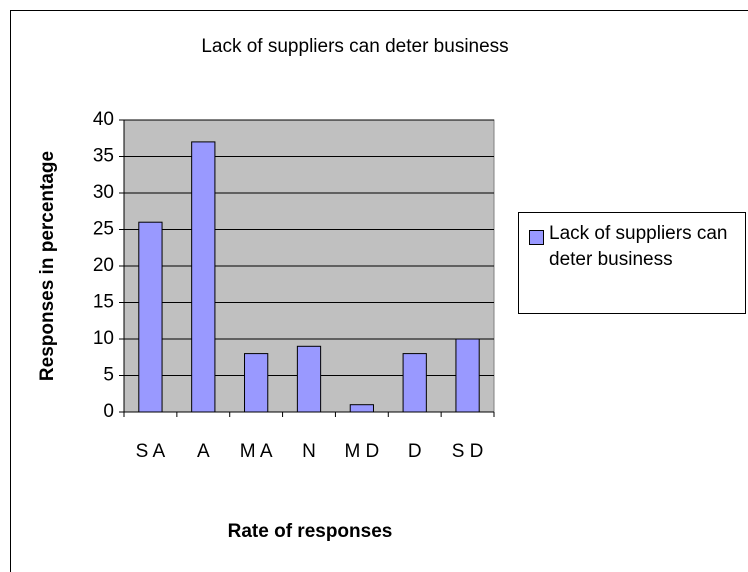 The height and width of the screenshot is (572, 748). Describe the element at coordinates (256, 451) in the screenshot. I see `x-tick-label: M A` at that location.